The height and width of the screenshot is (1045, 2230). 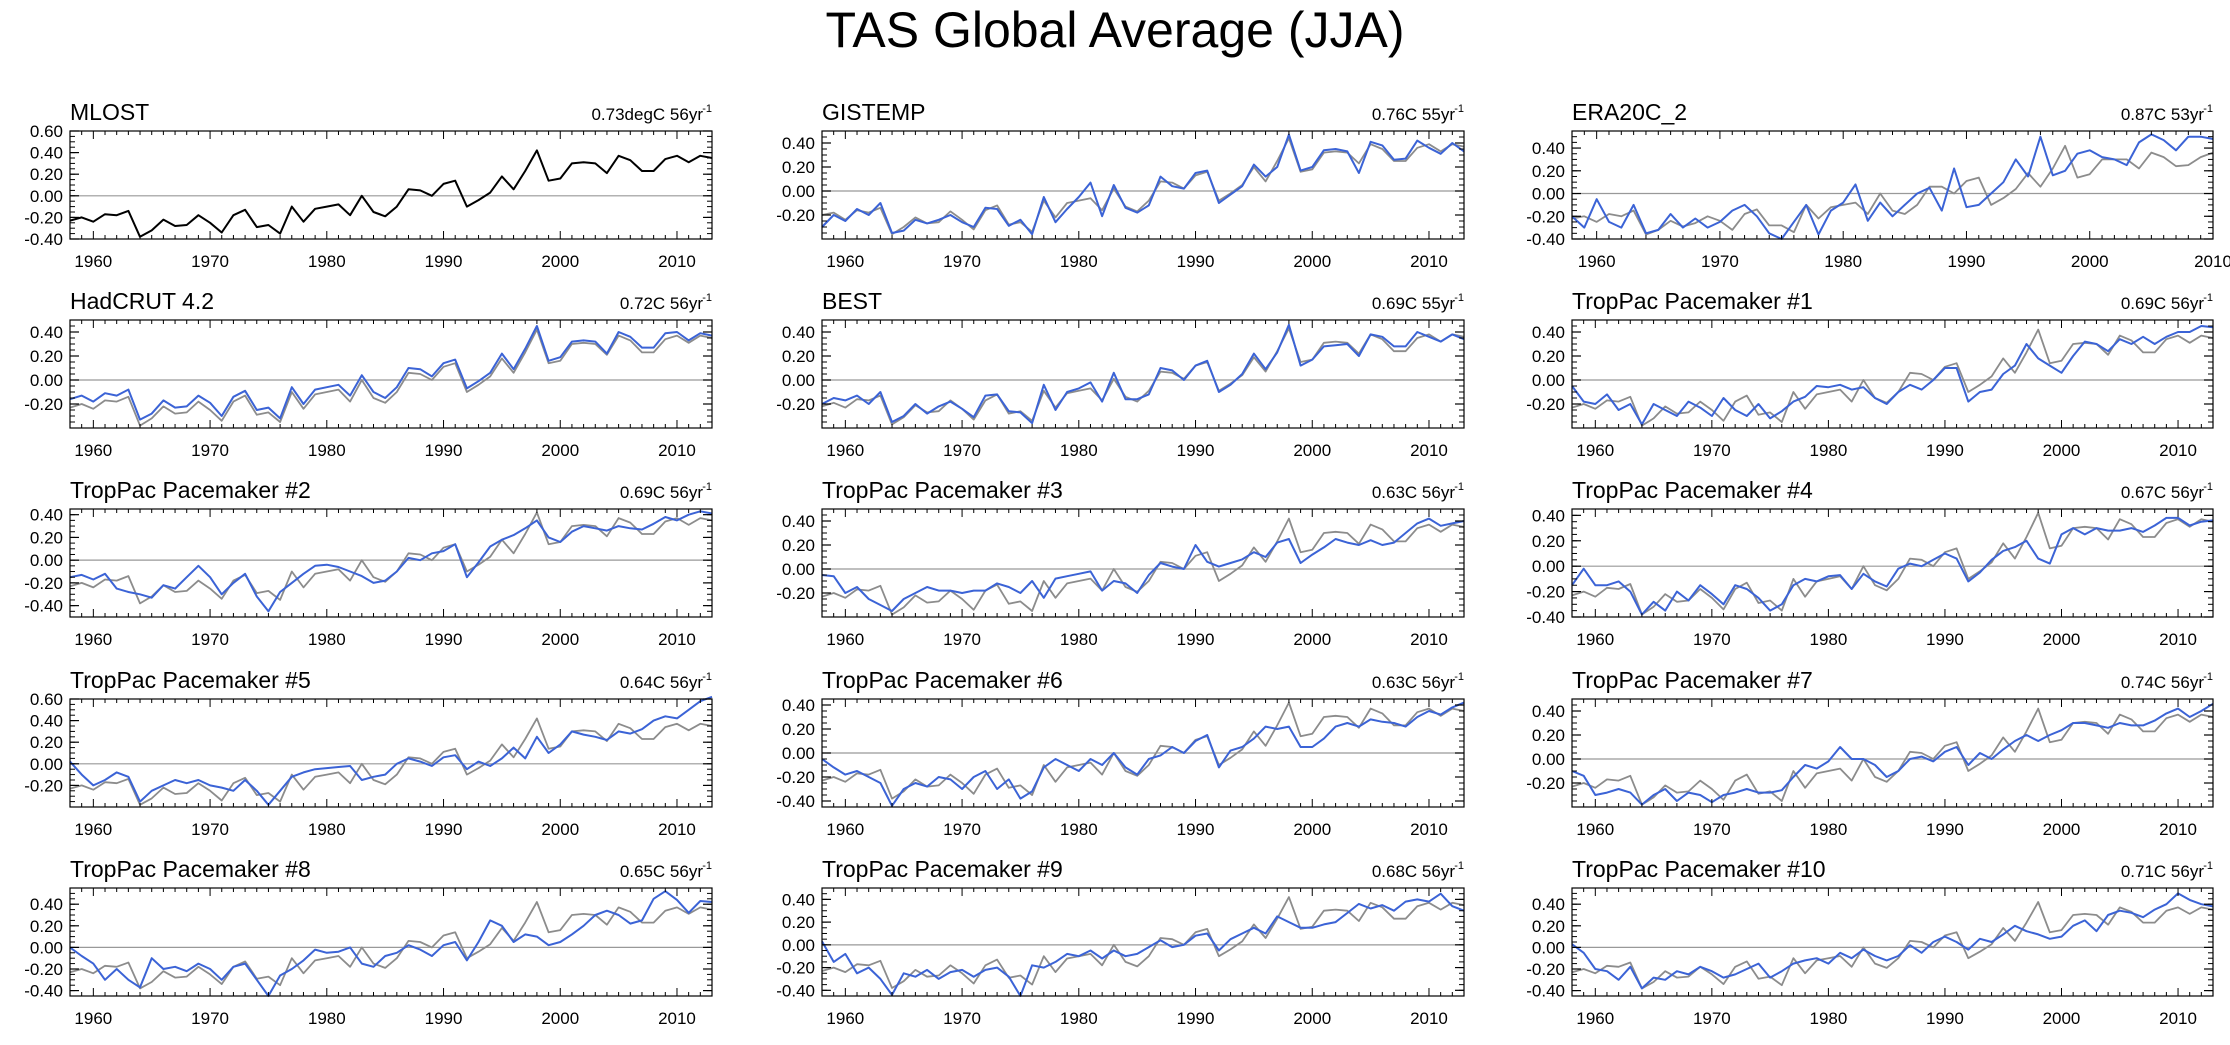 What do you see at coordinates (1692, 490) in the screenshot?
I see `panel-title: TropPac Pacemaker #4` at bounding box center [1692, 490].